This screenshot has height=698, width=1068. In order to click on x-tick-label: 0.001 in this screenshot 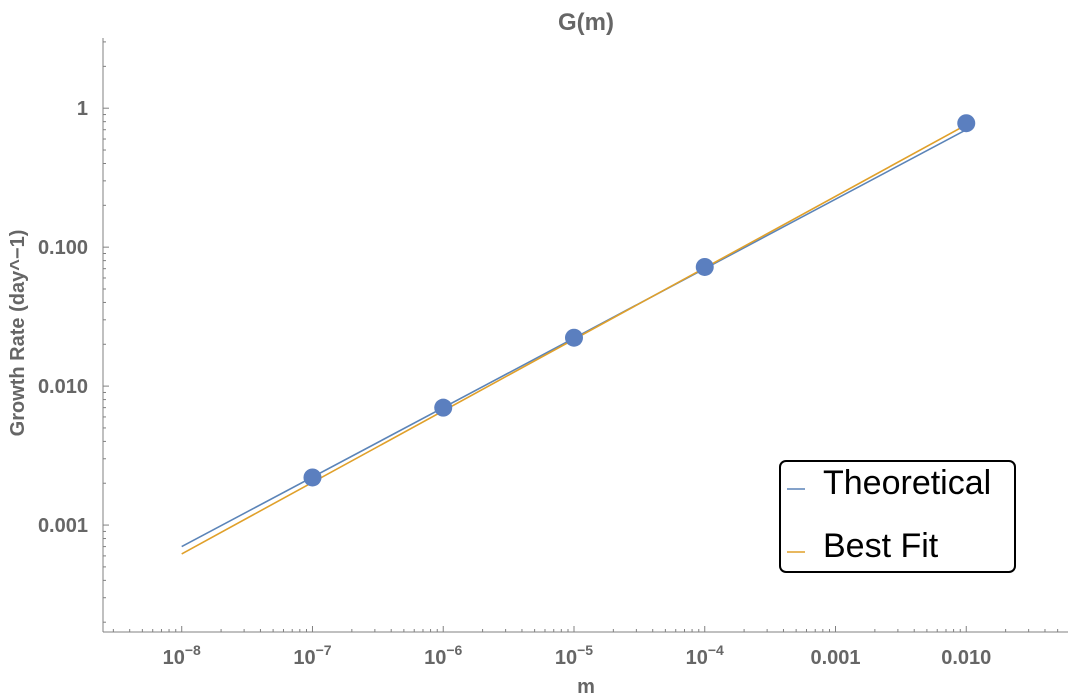, I will do `click(835, 658)`.